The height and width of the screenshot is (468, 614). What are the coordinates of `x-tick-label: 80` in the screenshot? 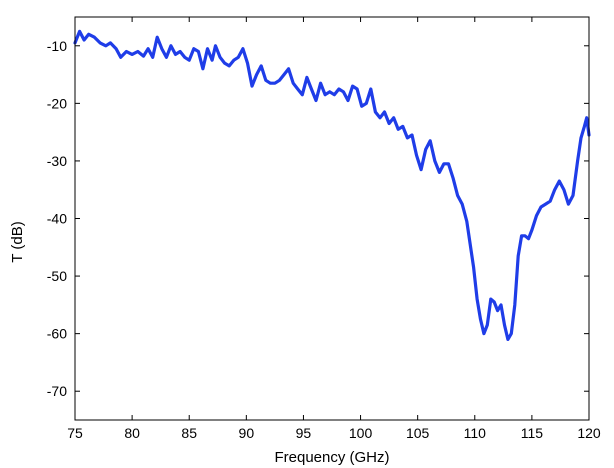 It's located at (132, 433).